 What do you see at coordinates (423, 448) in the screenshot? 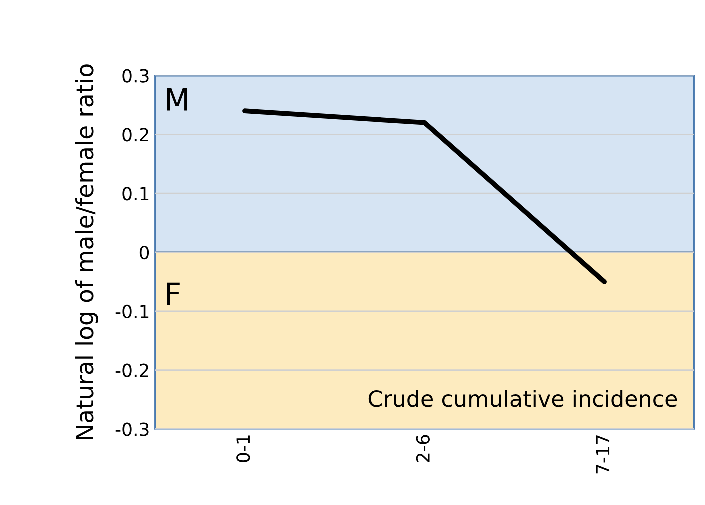
I see `x-tick-label: 2-6` at bounding box center [423, 448].